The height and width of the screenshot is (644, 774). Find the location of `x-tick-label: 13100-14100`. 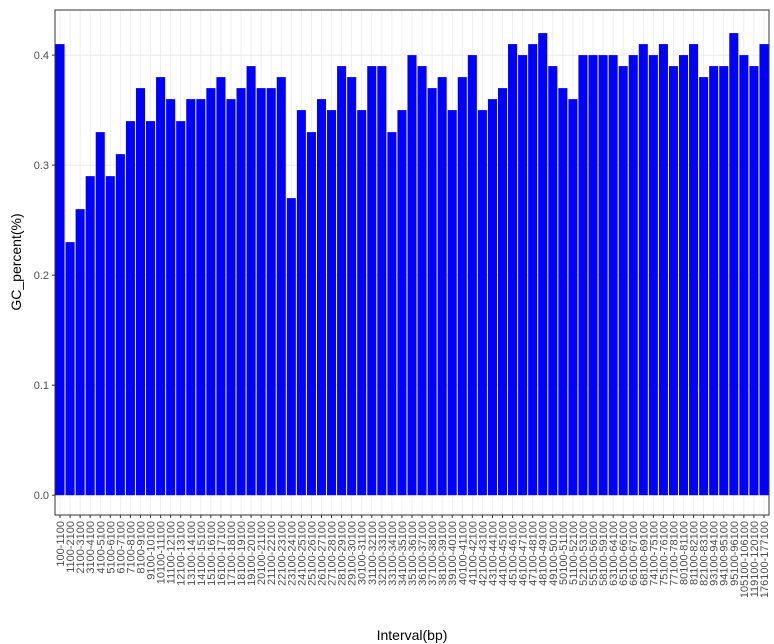

x-tick-label: 13100-14100 is located at coordinates (192, 553).